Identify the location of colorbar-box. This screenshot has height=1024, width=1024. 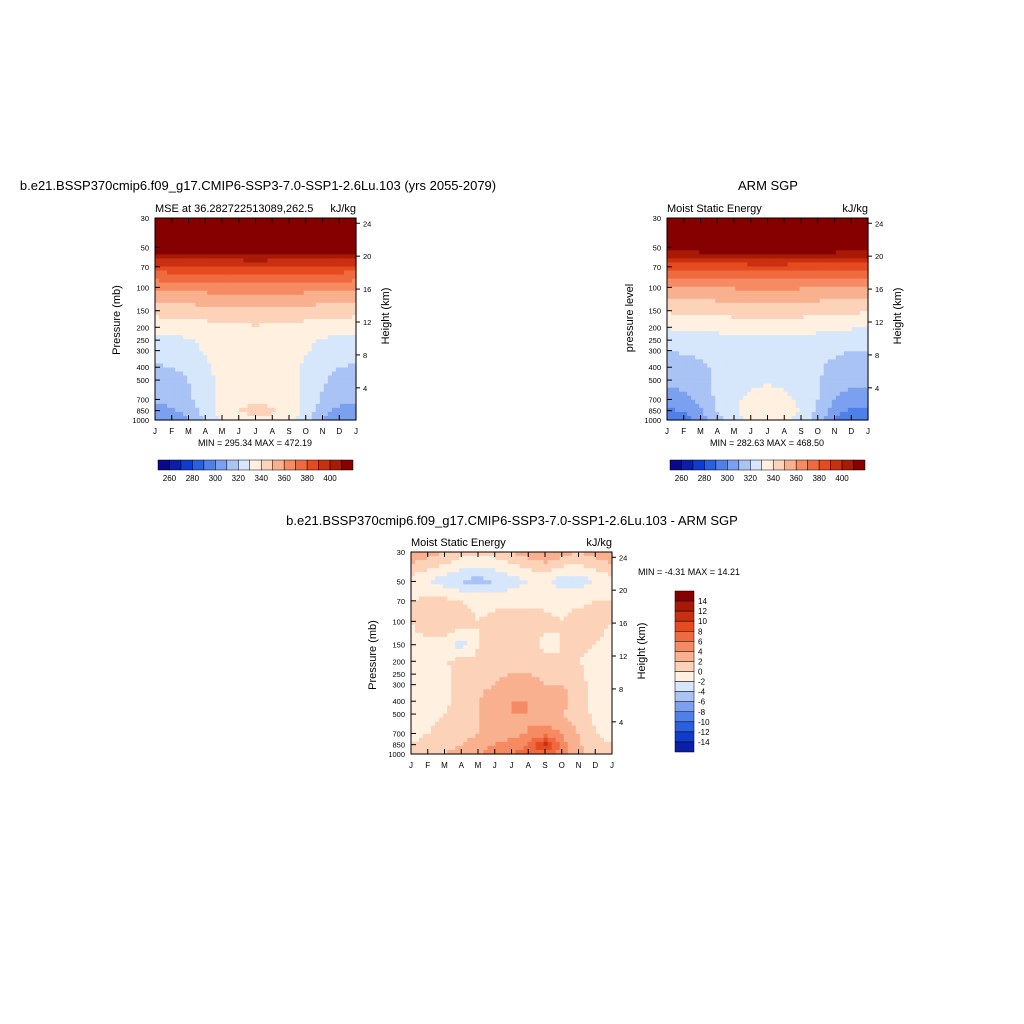
(312, 465).